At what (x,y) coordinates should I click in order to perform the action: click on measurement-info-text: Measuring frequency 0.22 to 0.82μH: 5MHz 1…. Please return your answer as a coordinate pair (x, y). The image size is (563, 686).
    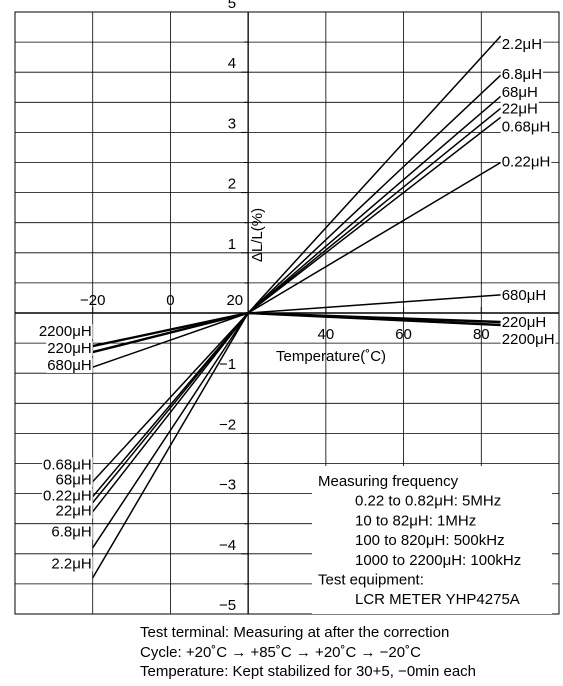
    Looking at the image, I should click on (419, 540).